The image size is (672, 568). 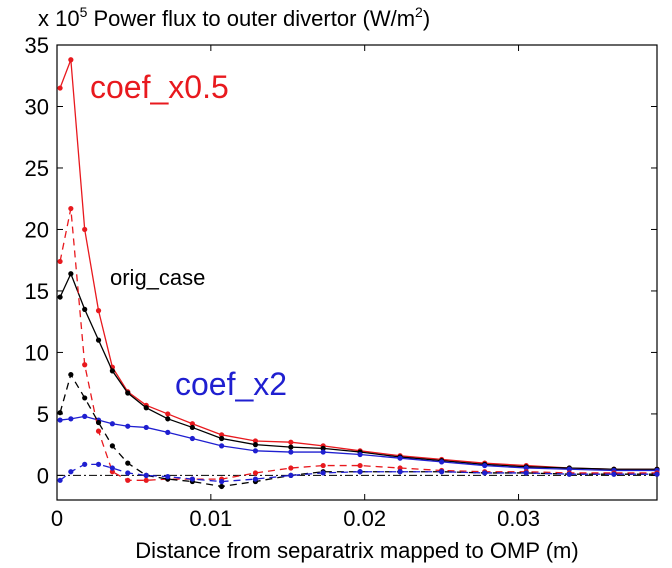 What do you see at coordinates (37, 45) in the screenshot?
I see `y-tick-label: 35` at bounding box center [37, 45].